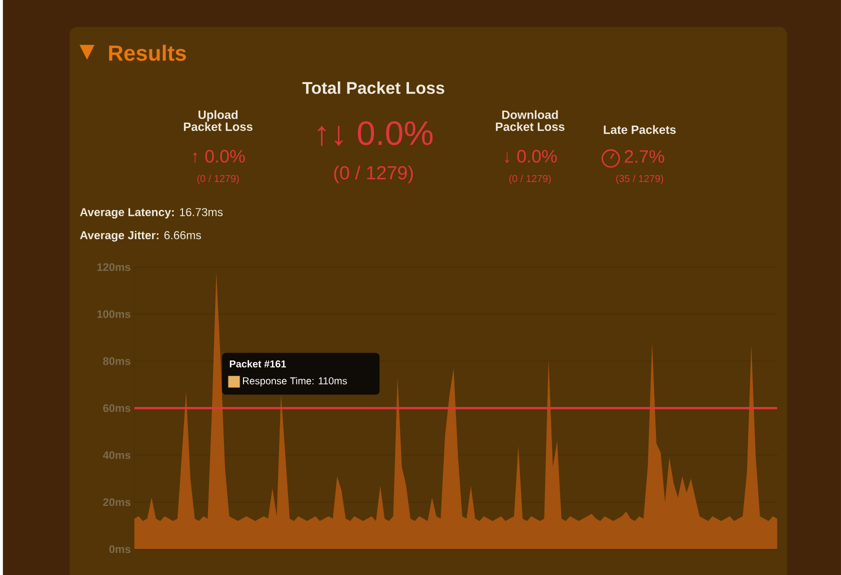  What do you see at coordinates (640, 179) in the screenshot?
I see `text: (35 / 1279)` at bounding box center [640, 179].